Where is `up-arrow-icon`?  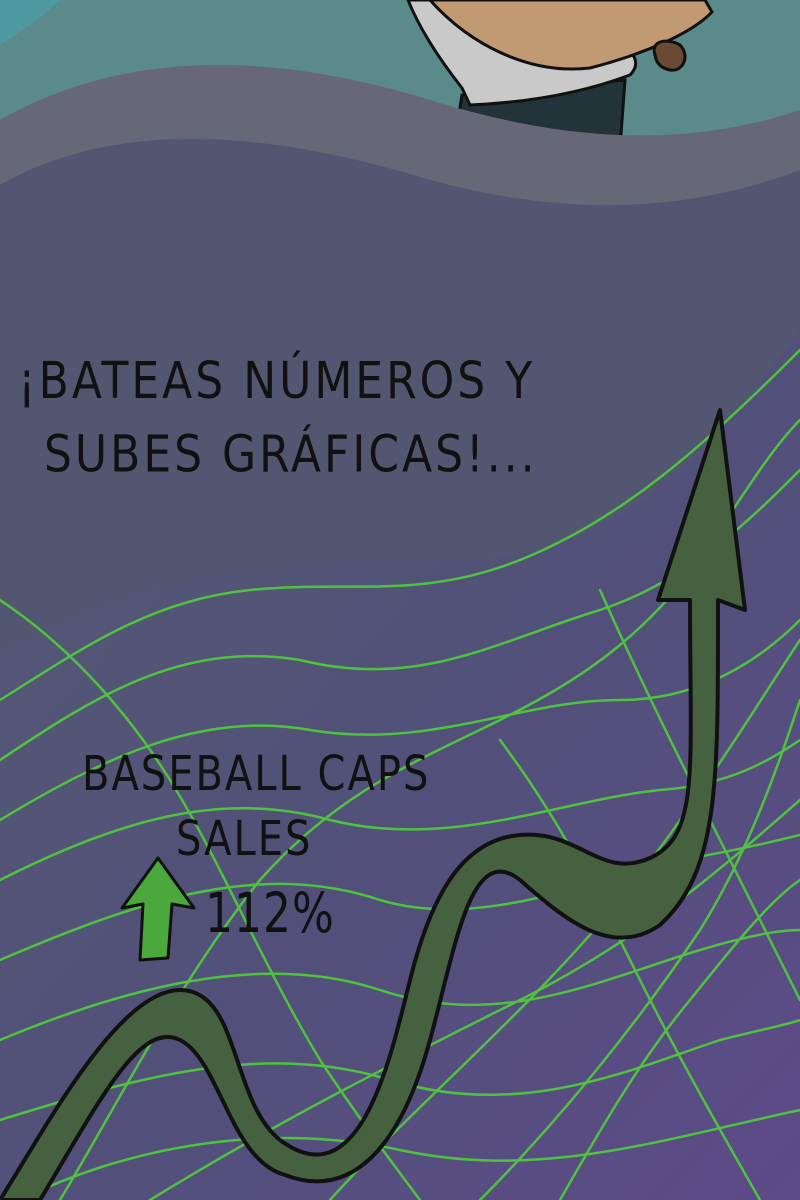 up-arrow-icon is located at coordinates (158, 909).